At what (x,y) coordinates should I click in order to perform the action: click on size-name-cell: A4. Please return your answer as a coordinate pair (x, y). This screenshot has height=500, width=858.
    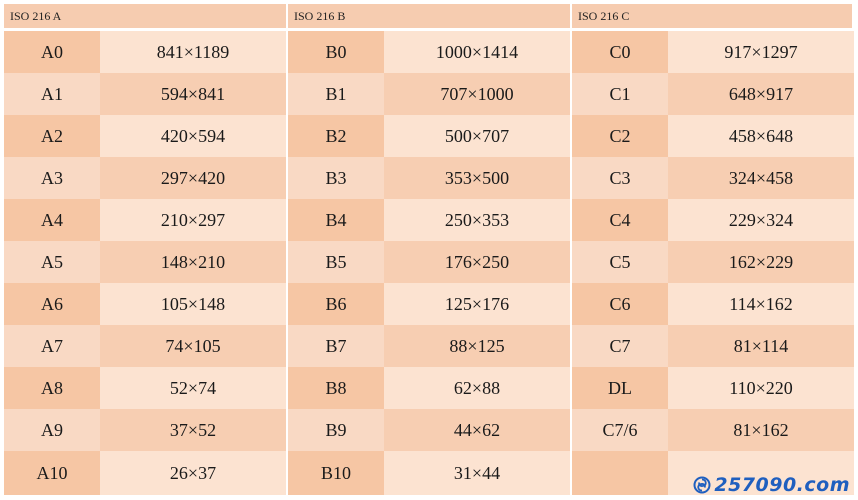
    Looking at the image, I should click on (52, 220).